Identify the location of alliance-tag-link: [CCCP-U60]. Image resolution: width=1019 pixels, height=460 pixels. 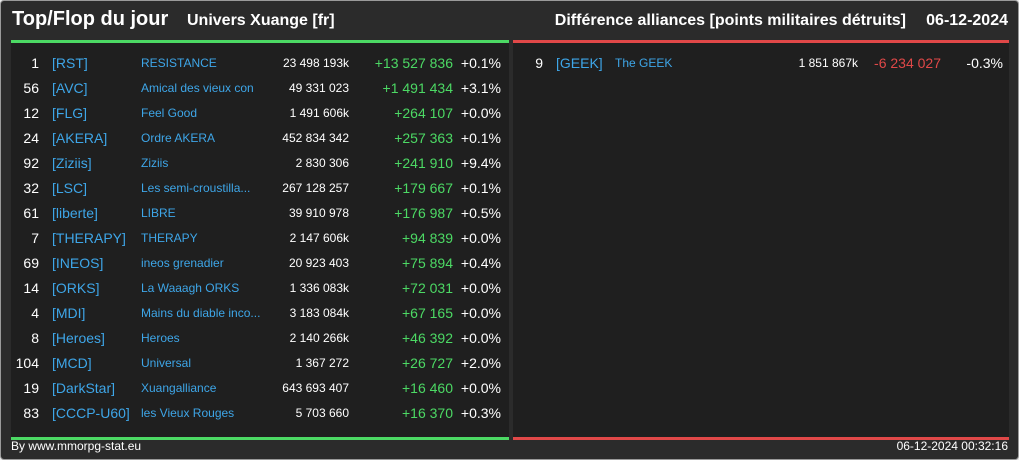
(91, 413).